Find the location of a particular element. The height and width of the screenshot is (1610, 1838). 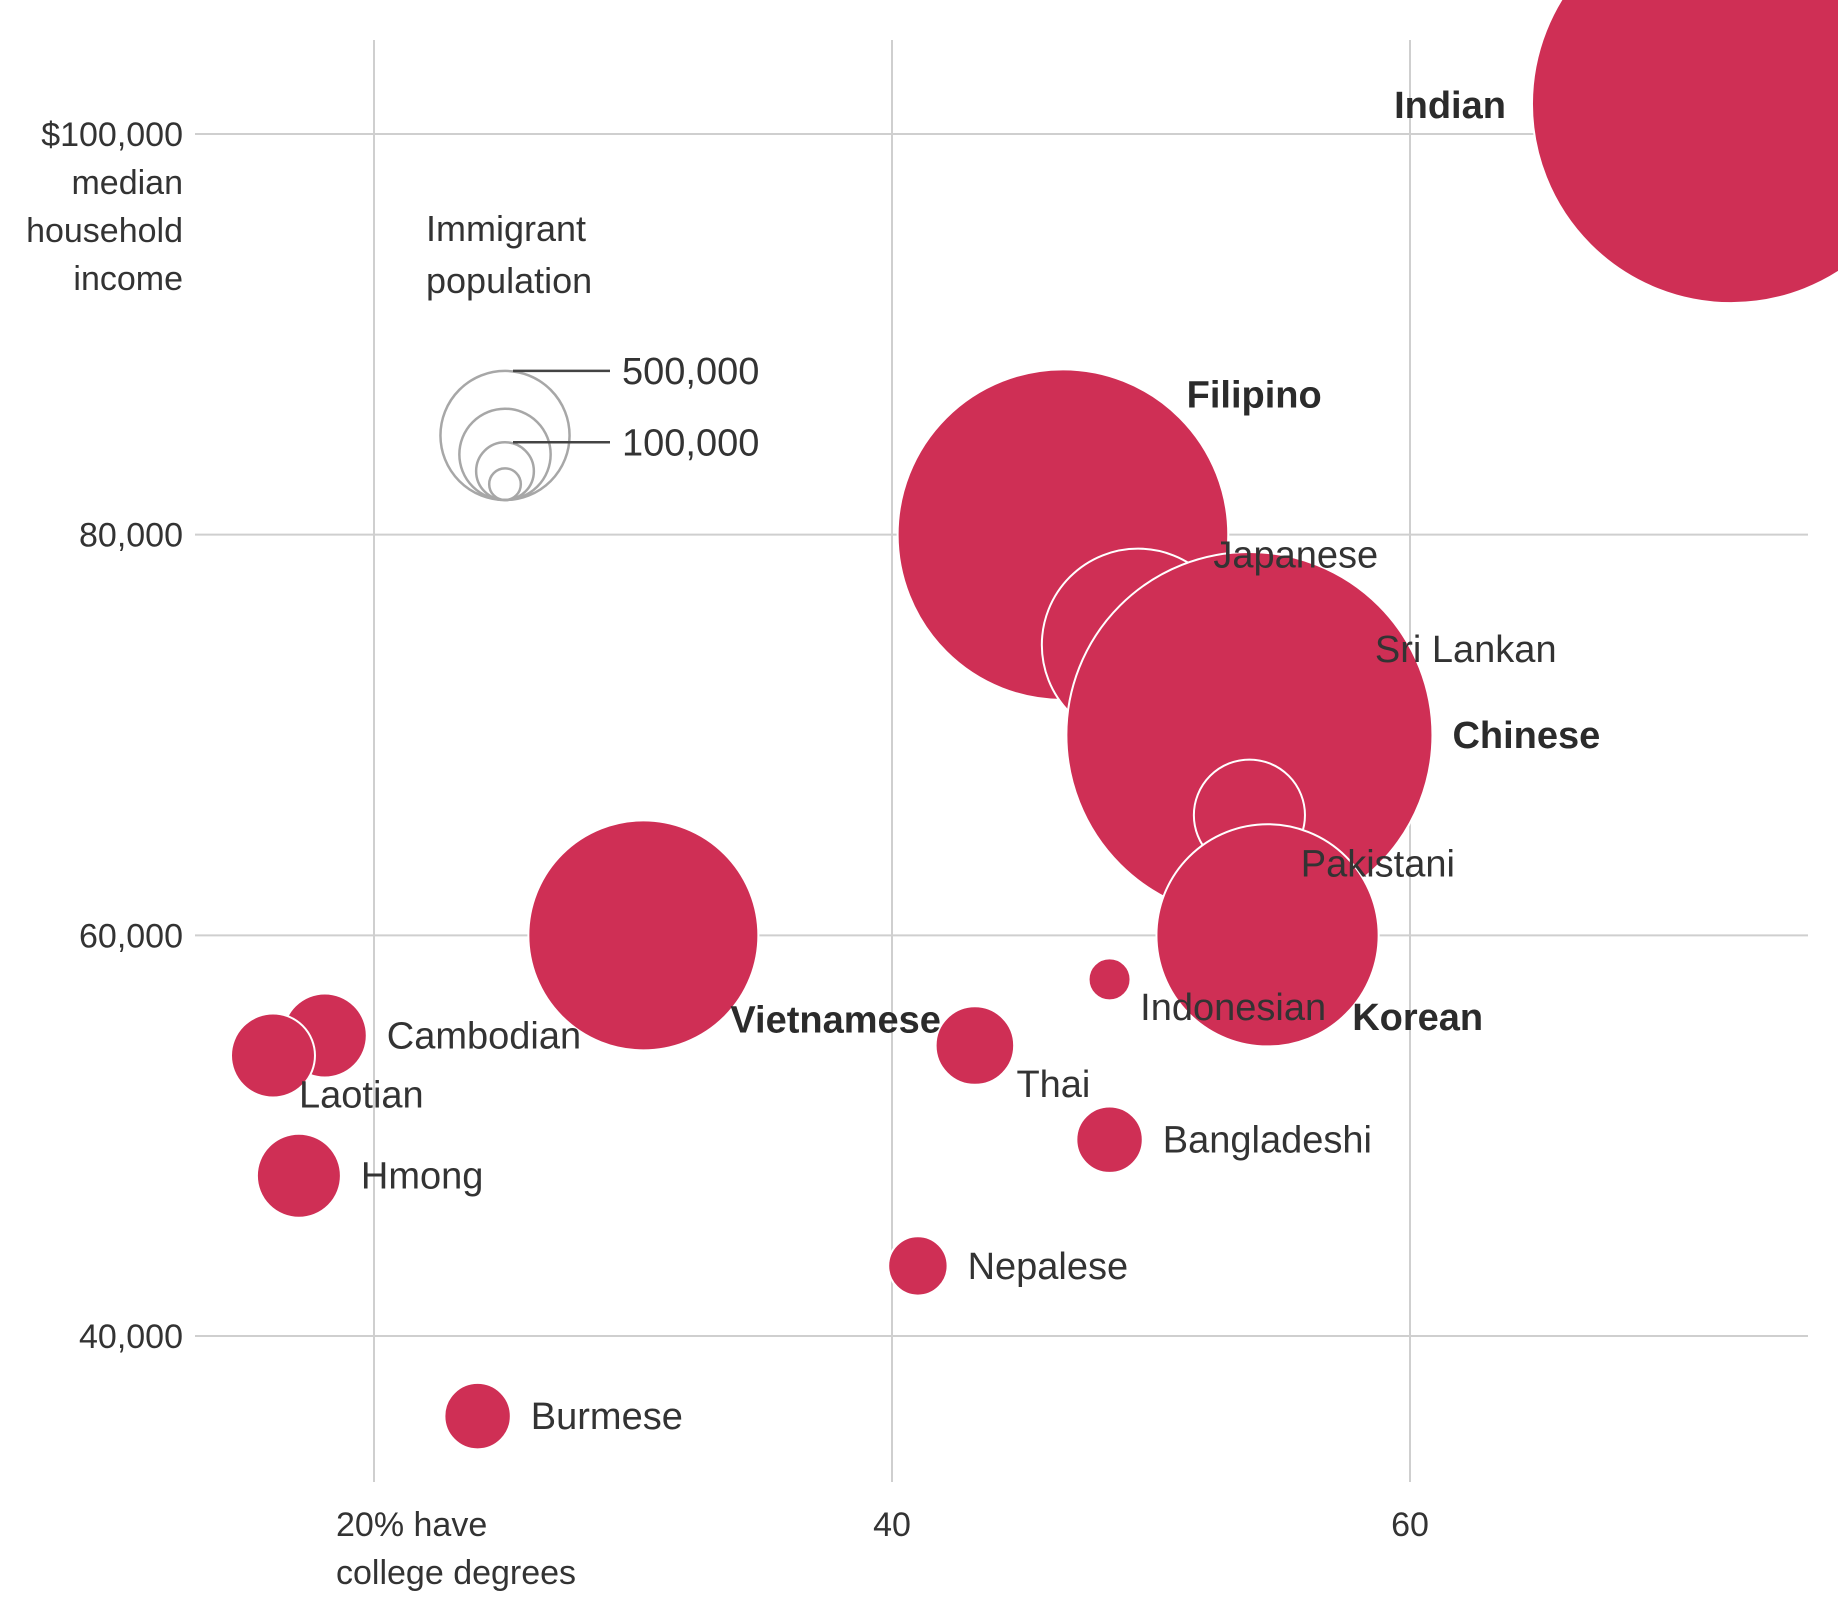

bubble-label-cambodian: Cambodian is located at coordinates (484, 1037).